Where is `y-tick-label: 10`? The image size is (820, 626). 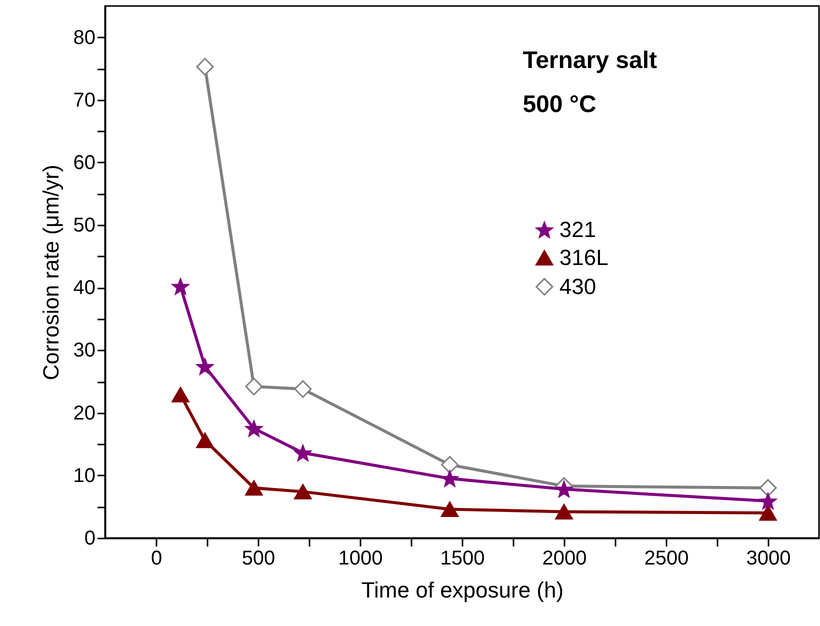 y-tick-label: 10 is located at coordinates (84, 475).